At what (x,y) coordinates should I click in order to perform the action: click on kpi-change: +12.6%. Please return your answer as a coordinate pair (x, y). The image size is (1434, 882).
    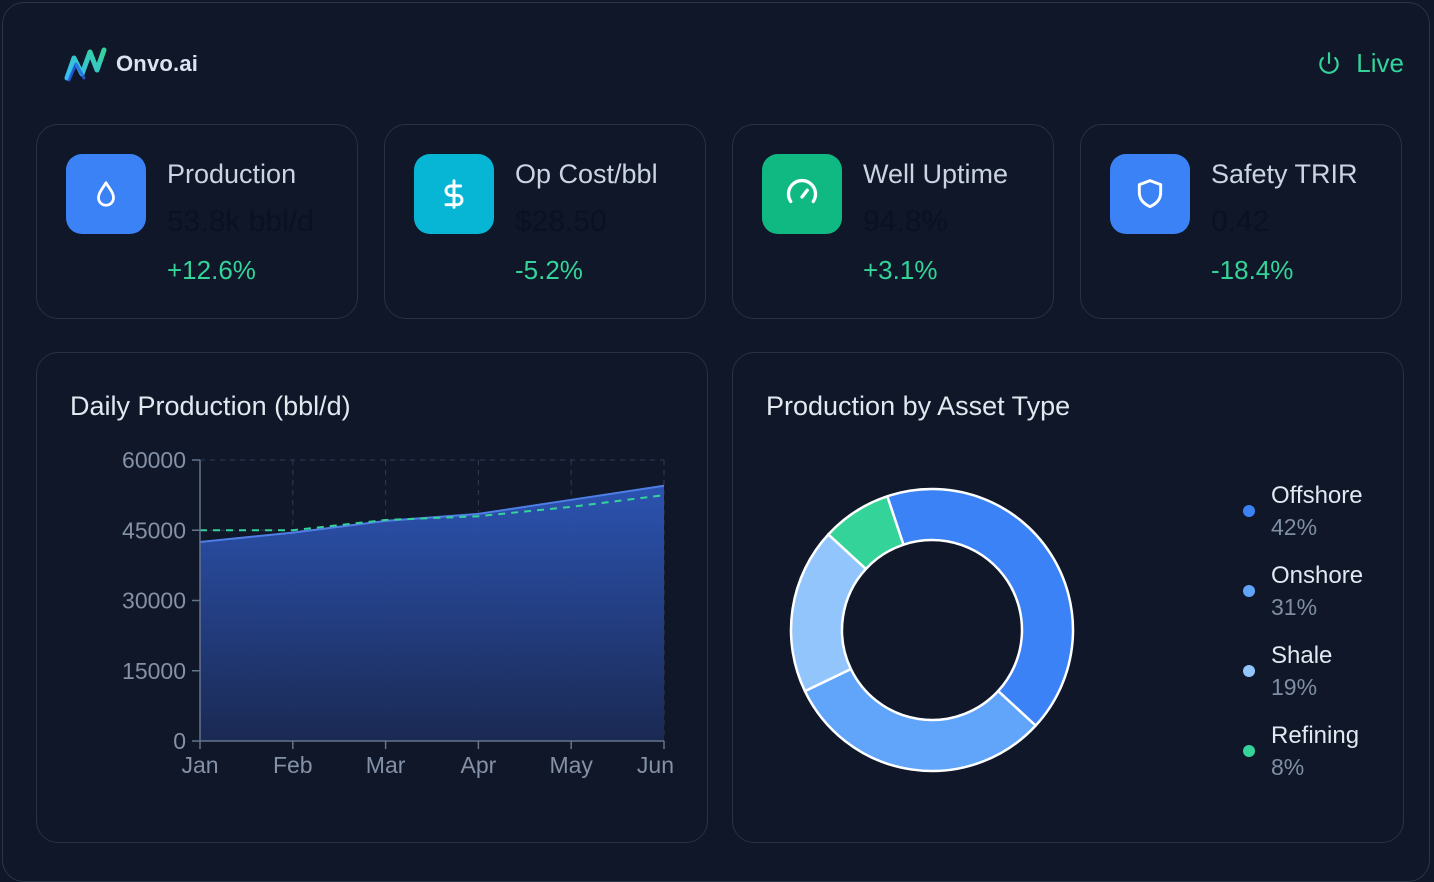
    Looking at the image, I should click on (211, 270).